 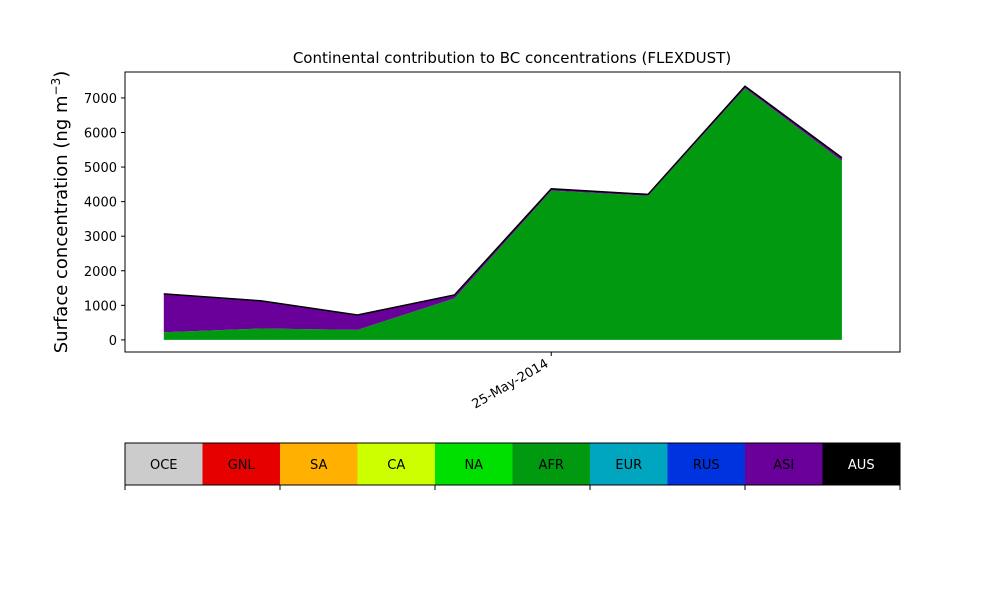 I want to click on y-tick-label: 1000, so click(x=100, y=306).